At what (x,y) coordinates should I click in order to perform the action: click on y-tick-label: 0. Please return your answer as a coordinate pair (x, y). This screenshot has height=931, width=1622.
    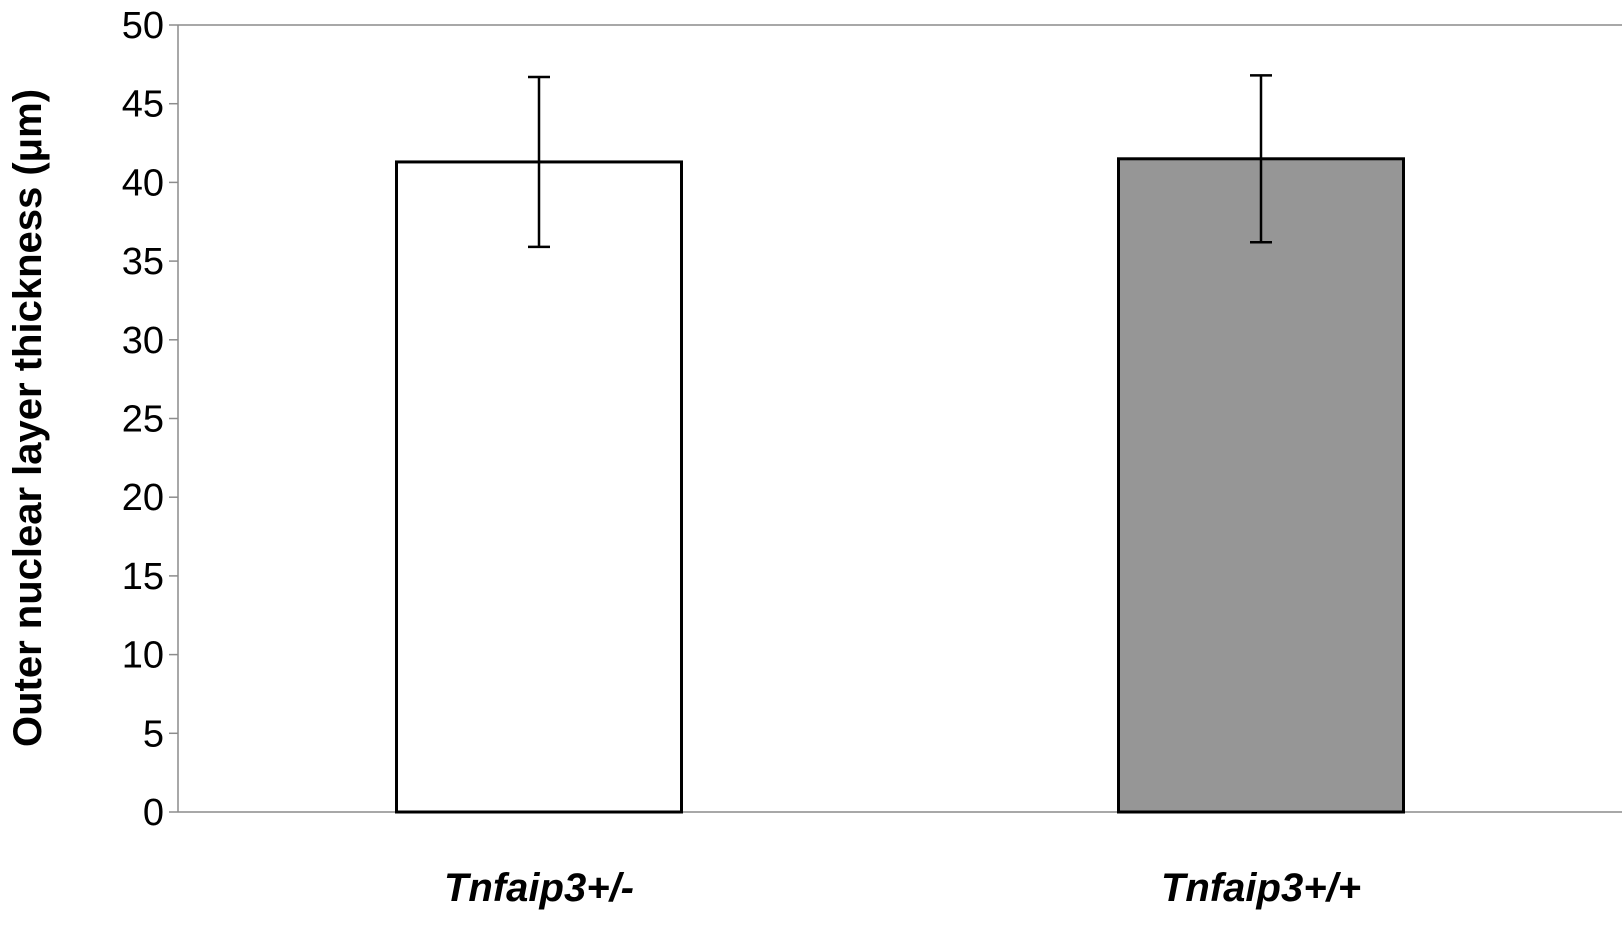
    Looking at the image, I should click on (153, 813).